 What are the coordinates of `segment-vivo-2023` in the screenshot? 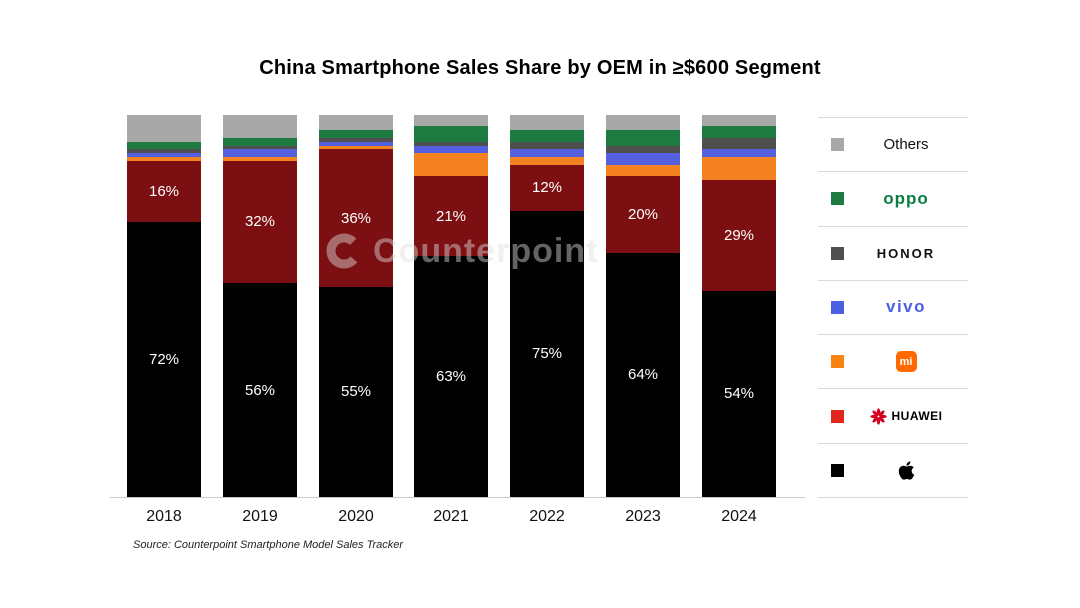 It's located at (643, 159).